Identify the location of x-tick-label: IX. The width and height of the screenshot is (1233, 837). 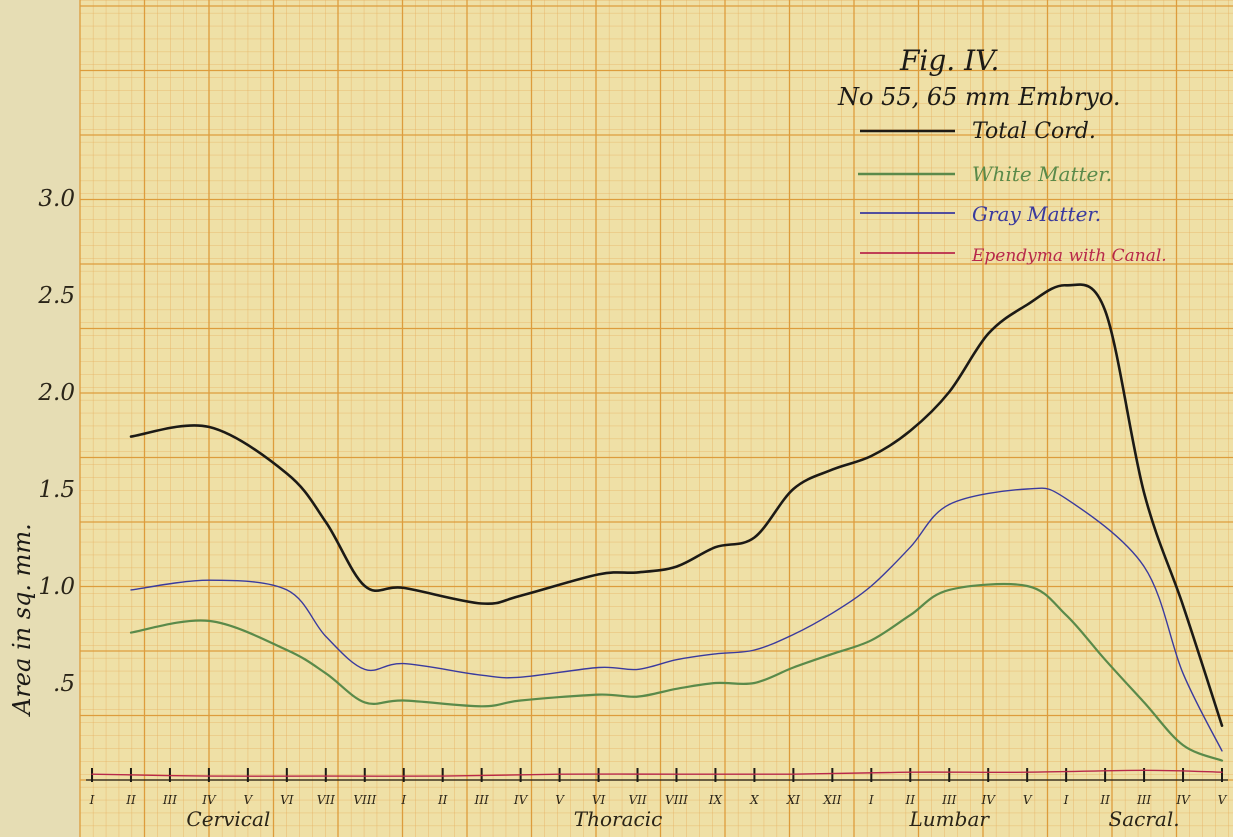
(715, 800).